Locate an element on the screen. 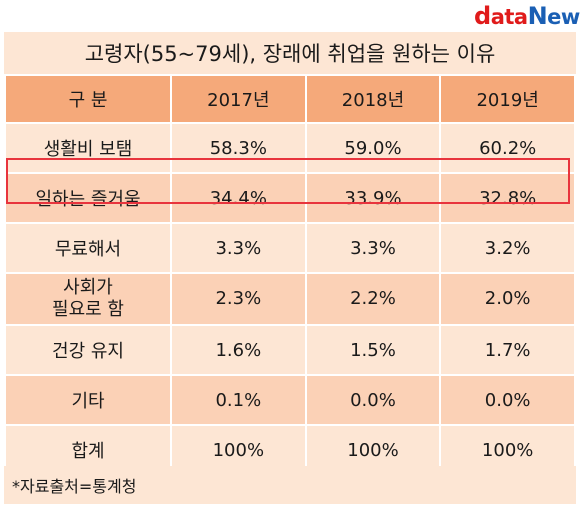 The image size is (580, 509). row-label: 건강 유지 is located at coordinates (88, 350).